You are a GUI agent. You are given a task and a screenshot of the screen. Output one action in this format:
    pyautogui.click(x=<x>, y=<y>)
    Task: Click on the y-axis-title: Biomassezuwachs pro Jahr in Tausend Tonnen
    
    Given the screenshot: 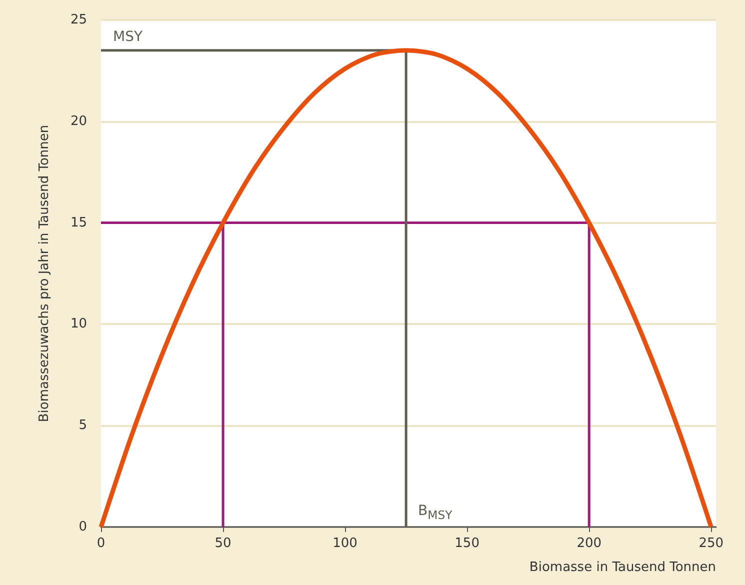 What is the action you would take?
    pyautogui.click(x=44, y=273)
    